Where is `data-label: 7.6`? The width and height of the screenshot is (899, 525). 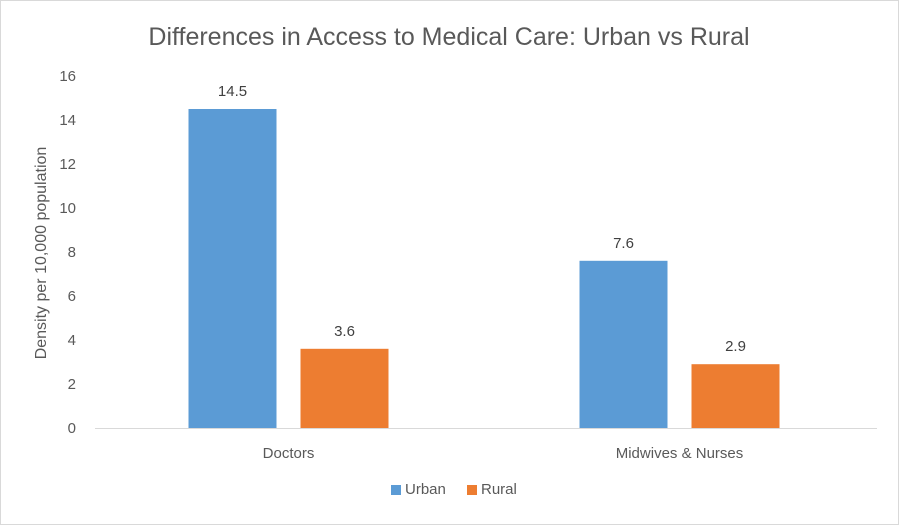 data-label: 7.6 is located at coordinates (623, 243).